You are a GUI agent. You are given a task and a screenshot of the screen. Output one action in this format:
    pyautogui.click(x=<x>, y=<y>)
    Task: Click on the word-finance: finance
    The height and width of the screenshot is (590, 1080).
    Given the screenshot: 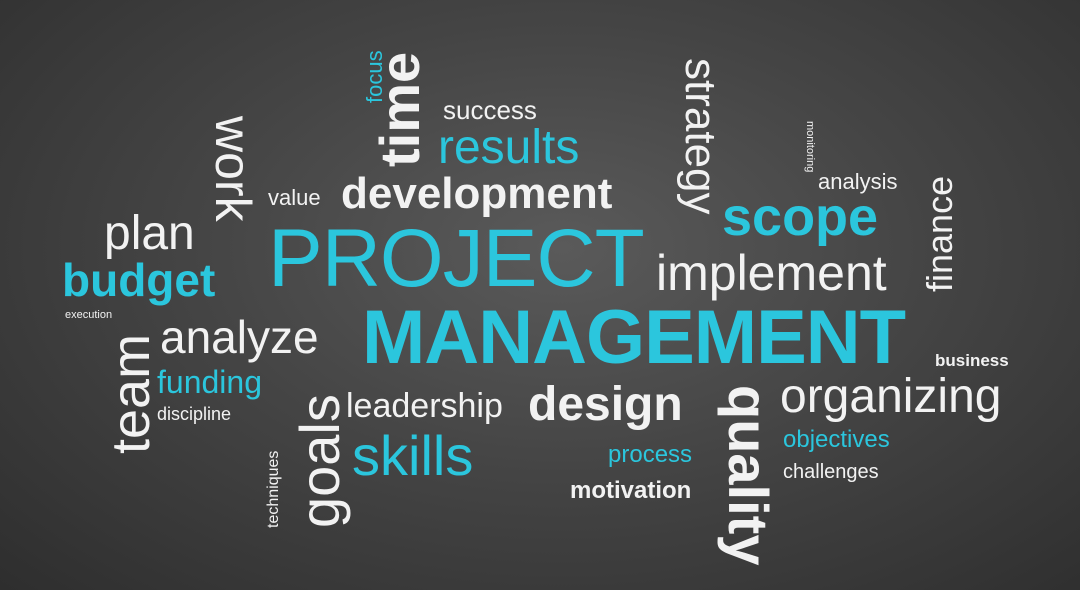 What is the action you would take?
    pyautogui.click(x=939, y=233)
    